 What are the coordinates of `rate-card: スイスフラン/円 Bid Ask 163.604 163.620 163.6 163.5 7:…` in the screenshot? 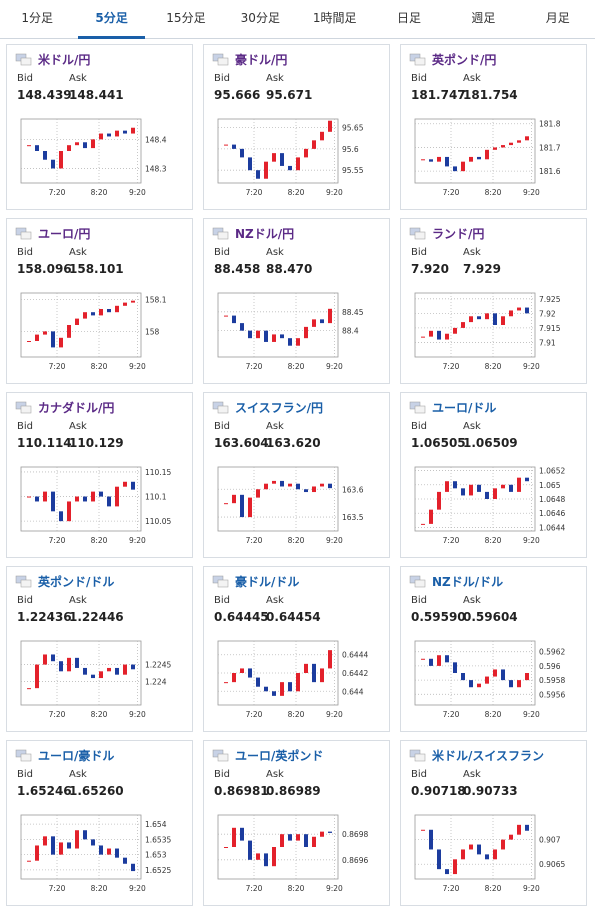 It's located at (296, 475).